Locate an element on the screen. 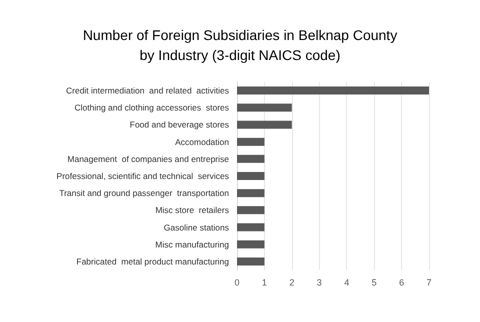 Image resolution: width=480 pixels, height=322 pixels. y-tick-label: Food and beverage stores is located at coordinates (179, 125).